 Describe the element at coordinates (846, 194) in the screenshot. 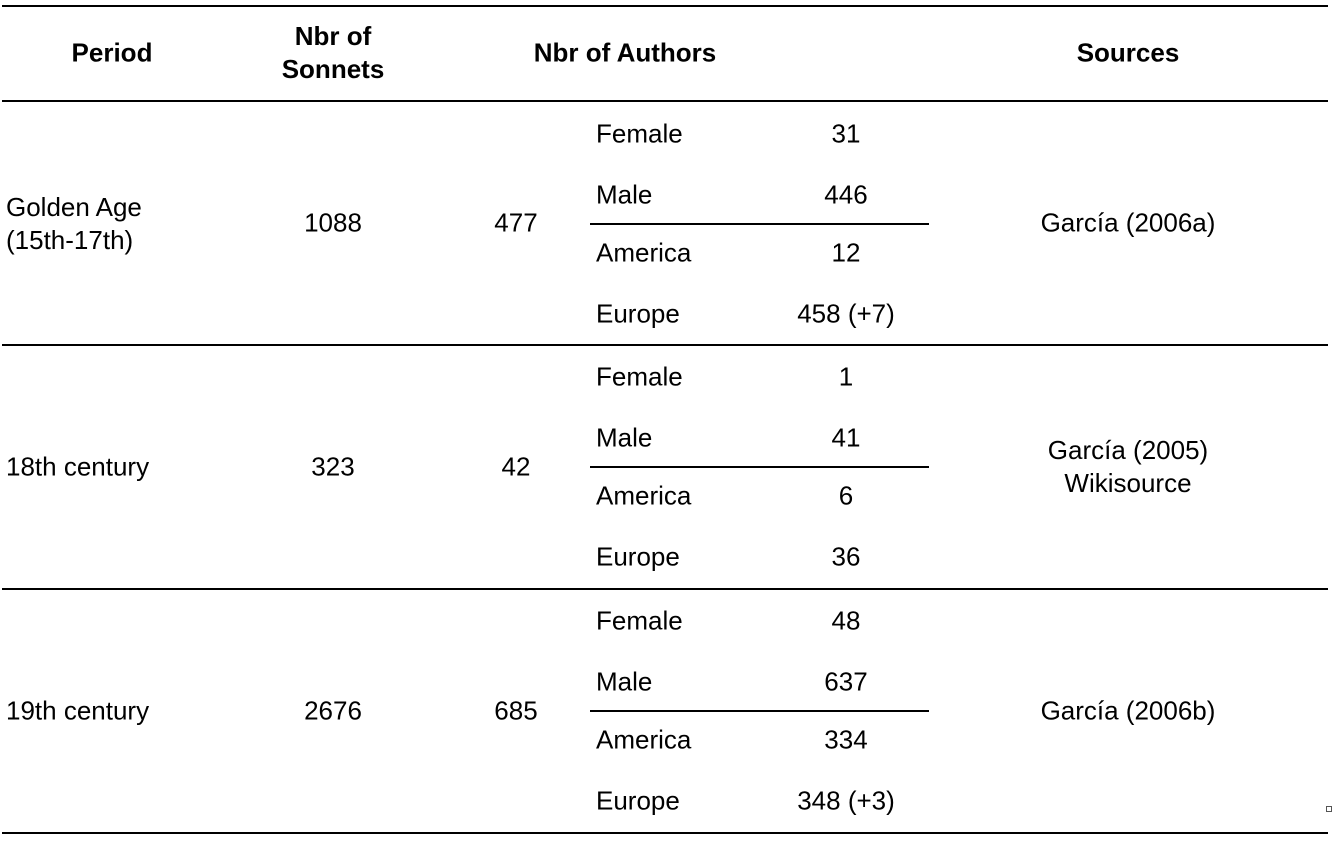

I see `row-1-male-value: 446` at that location.